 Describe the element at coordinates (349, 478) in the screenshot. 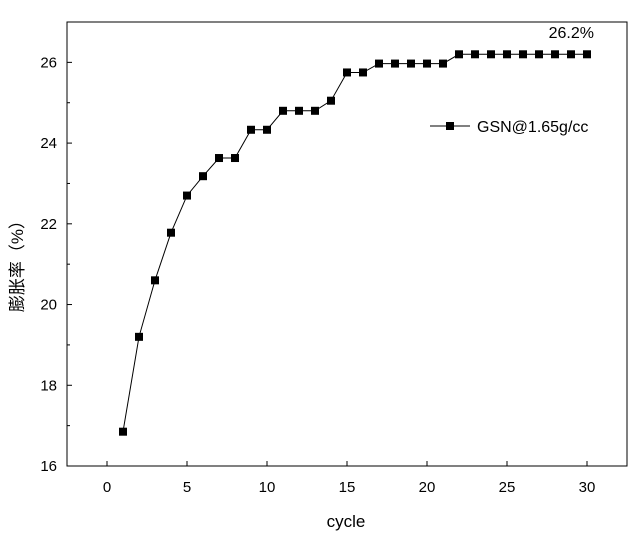

I see `x-axis-ticks: 0 5 10 15 20 25 30` at that location.